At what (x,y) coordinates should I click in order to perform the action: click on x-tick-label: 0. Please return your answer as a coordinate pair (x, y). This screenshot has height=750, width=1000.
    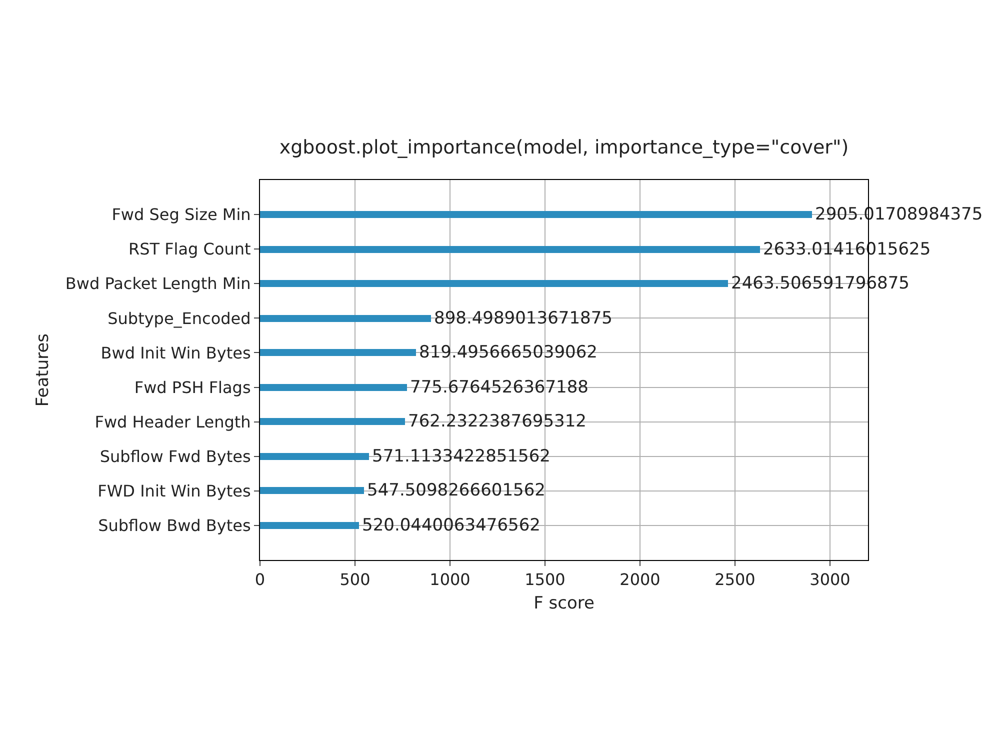
    Looking at the image, I should click on (260, 580).